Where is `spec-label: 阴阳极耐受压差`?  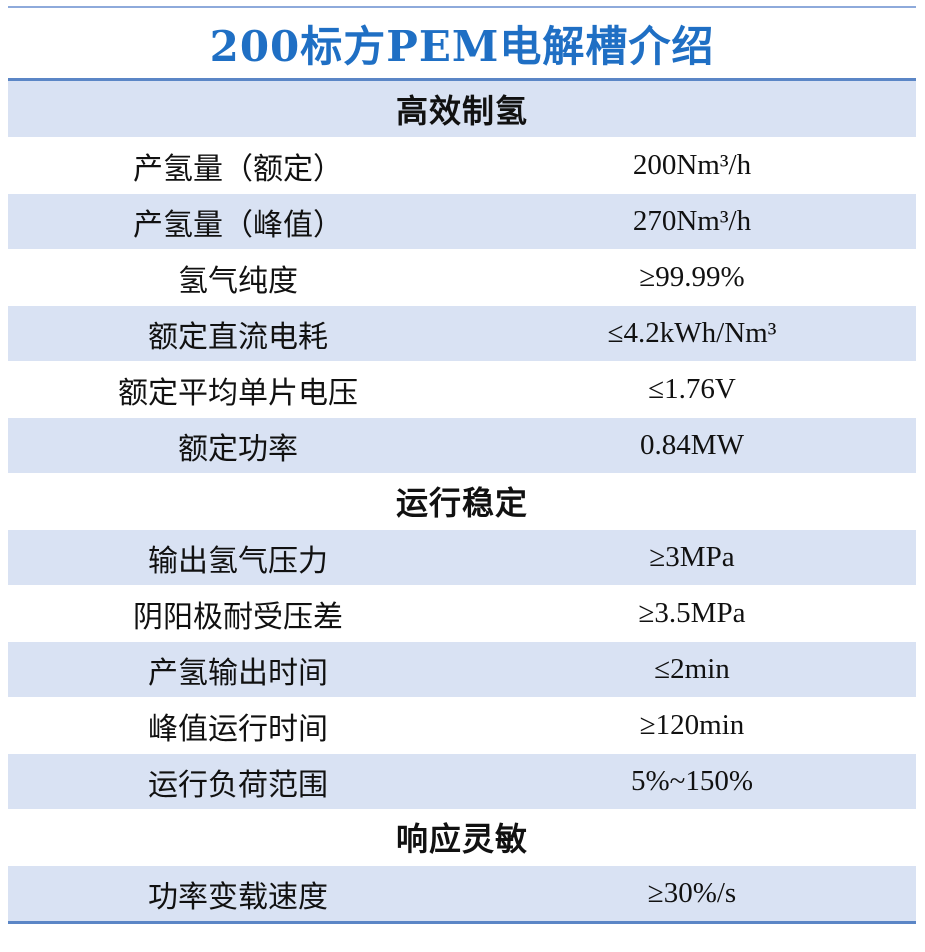 spec-label: 阴阳极耐受压差 is located at coordinates (238, 617).